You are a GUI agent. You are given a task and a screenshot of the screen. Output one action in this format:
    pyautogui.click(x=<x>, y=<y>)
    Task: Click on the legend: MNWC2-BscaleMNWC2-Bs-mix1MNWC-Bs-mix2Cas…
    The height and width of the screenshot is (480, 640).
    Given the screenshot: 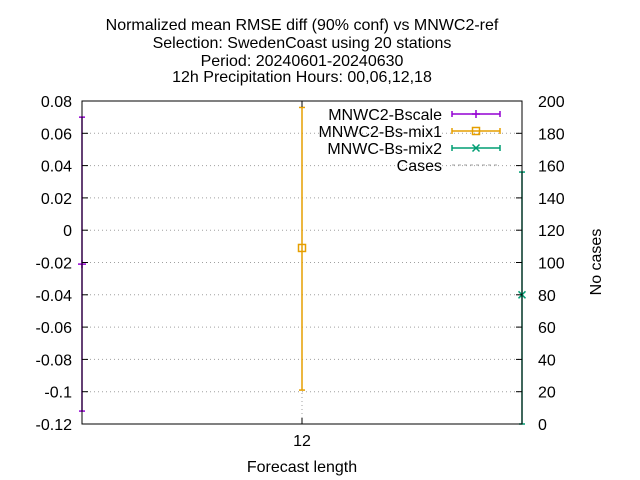 What is the action you would take?
    pyautogui.click(x=409, y=141)
    